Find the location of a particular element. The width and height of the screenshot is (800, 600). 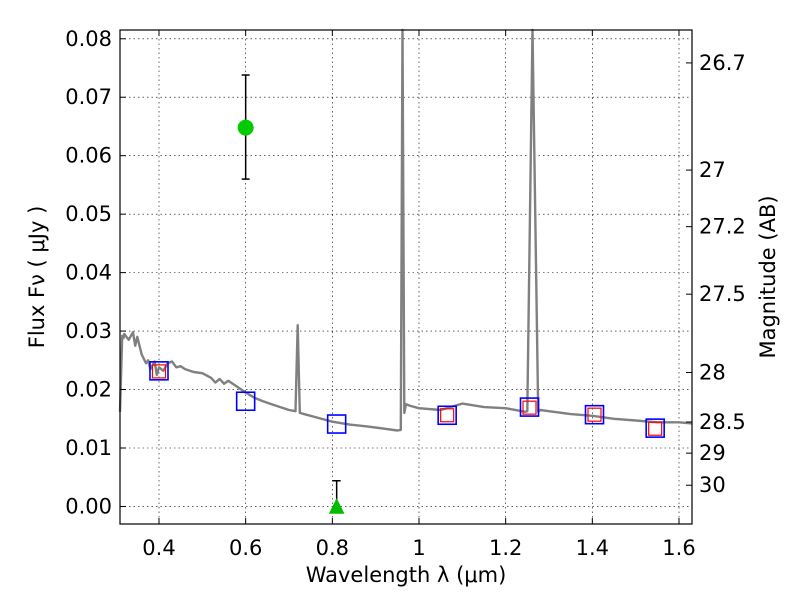

y-tick-label: 0.04 is located at coordinates (88, 273).